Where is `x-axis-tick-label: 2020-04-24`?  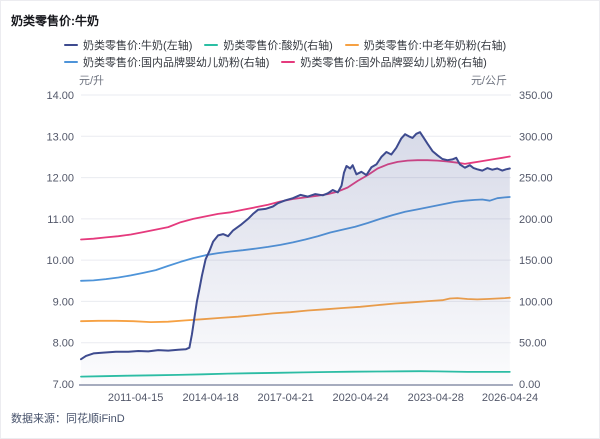 x-axis-tick-label: 2020-04-24 is located at coordinates (361, 398).